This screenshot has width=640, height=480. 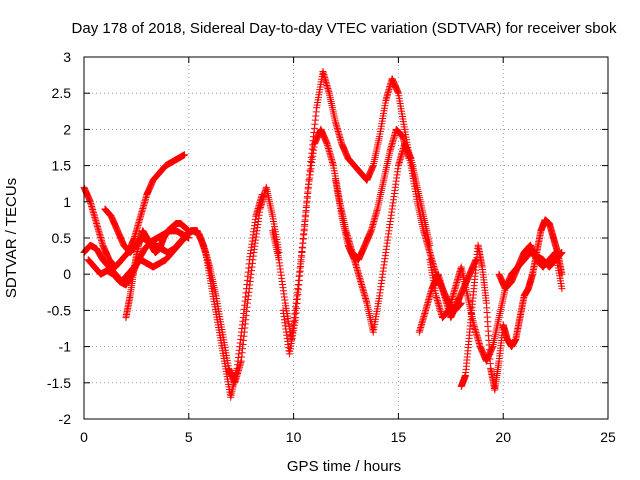 What do you see at coordinates (67, 57) in the screenshot?
I see `y-tick-label: 3` at bounding box center [67, 57].